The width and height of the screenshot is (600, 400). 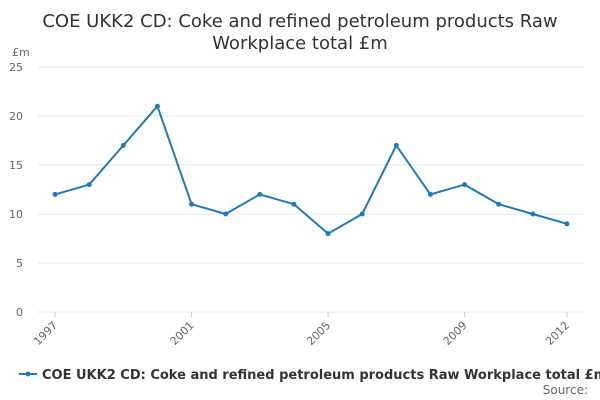 I want to click on y-tick-label-25: 25, so click(x=16, y=67).